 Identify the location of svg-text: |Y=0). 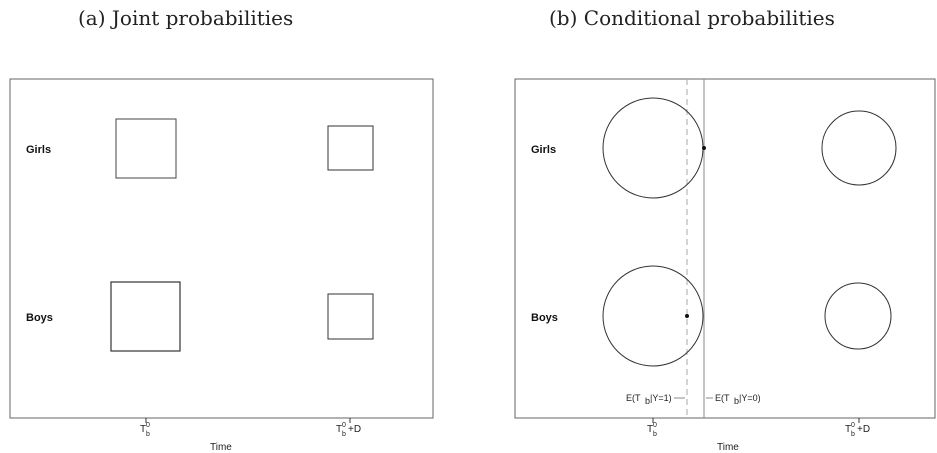
(750, 398).